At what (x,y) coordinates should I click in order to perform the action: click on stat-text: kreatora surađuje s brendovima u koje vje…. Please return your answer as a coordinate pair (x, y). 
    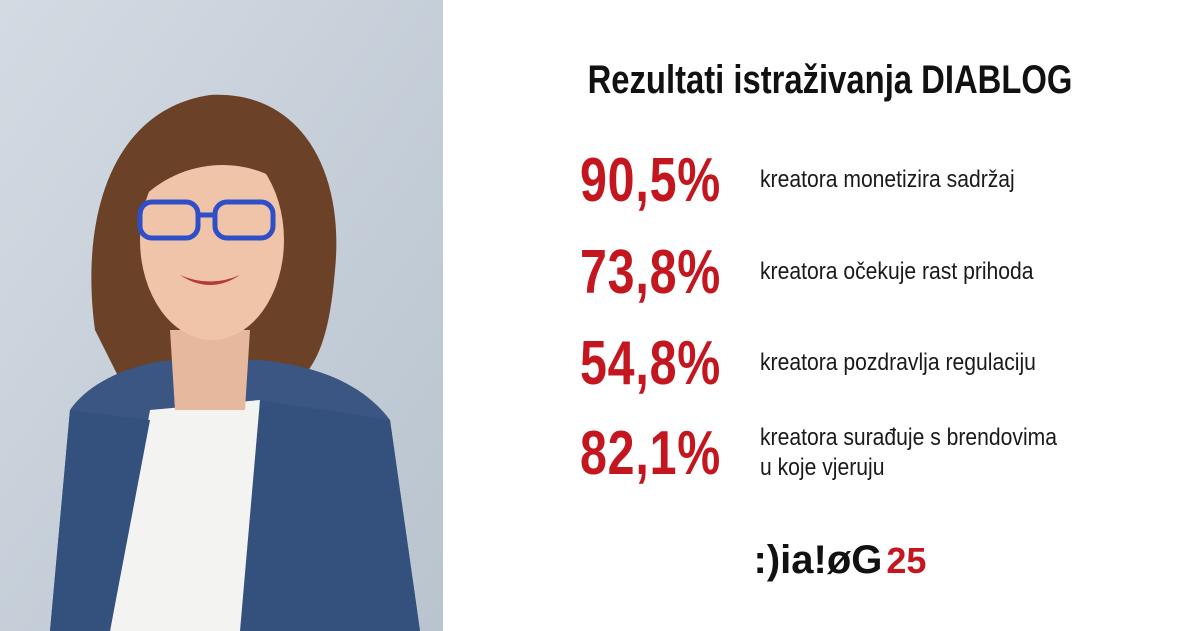
    Looking at the image, I should click on (908, 453).